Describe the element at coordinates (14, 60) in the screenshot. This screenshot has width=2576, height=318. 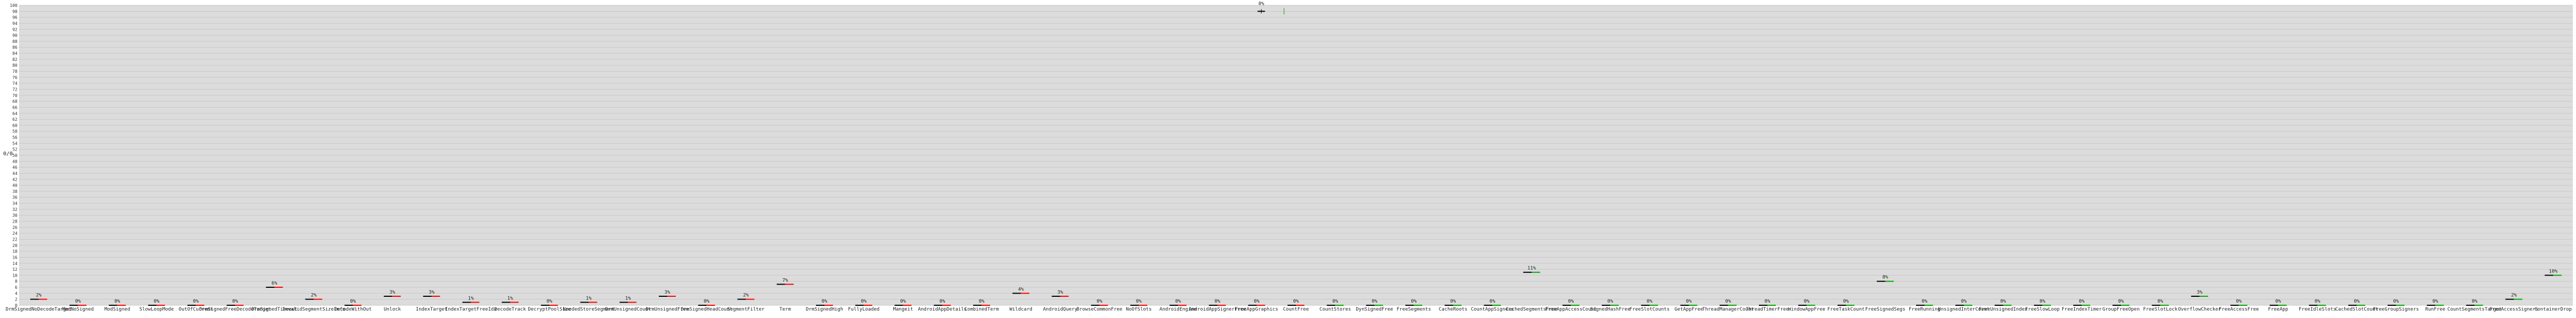
I see `y-tick-label: 82` at that location.